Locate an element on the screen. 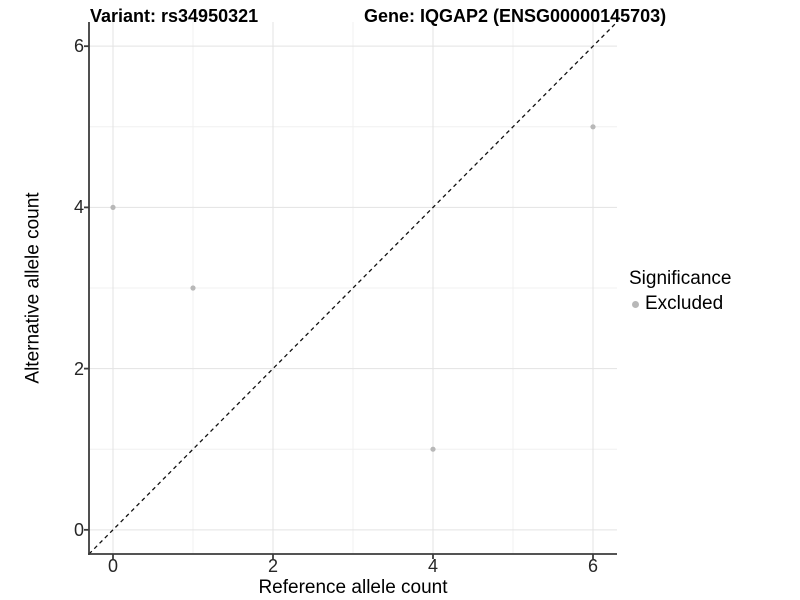  legend: Significance Excluded is located at coordinates (680, 291).